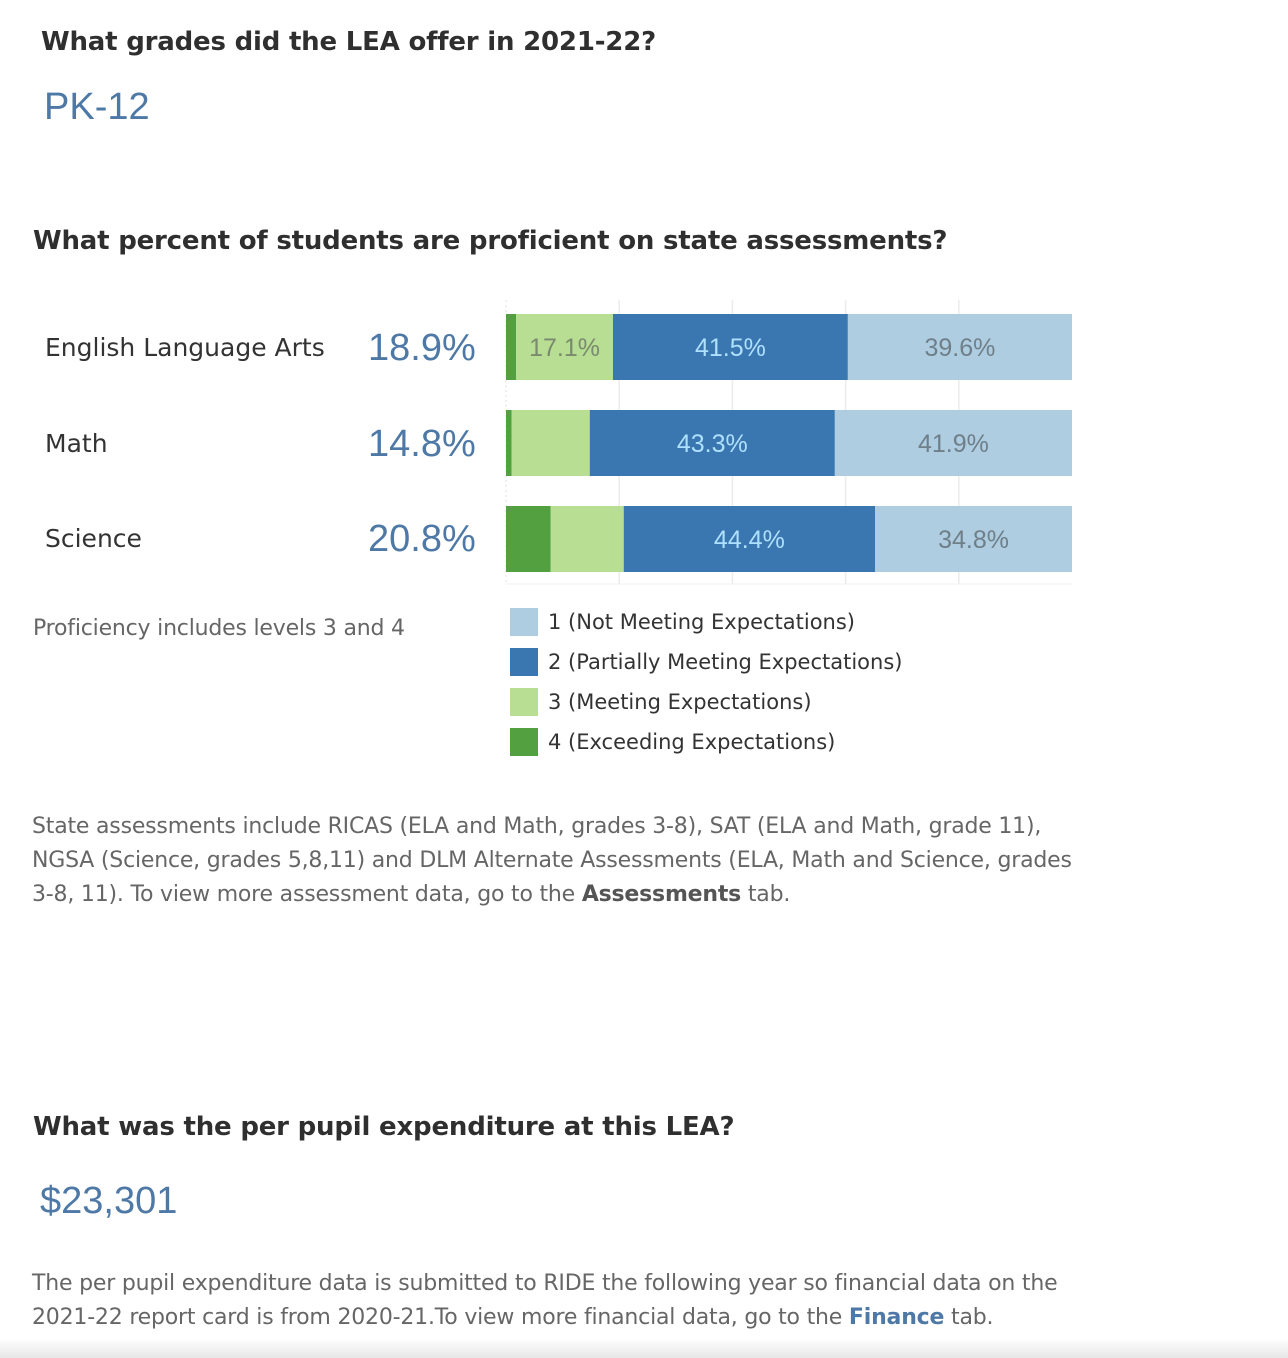 The height and width of the screenshot is (1358, 1288). I want to click on finance-tab-link: Finance, so click(896, 1317).